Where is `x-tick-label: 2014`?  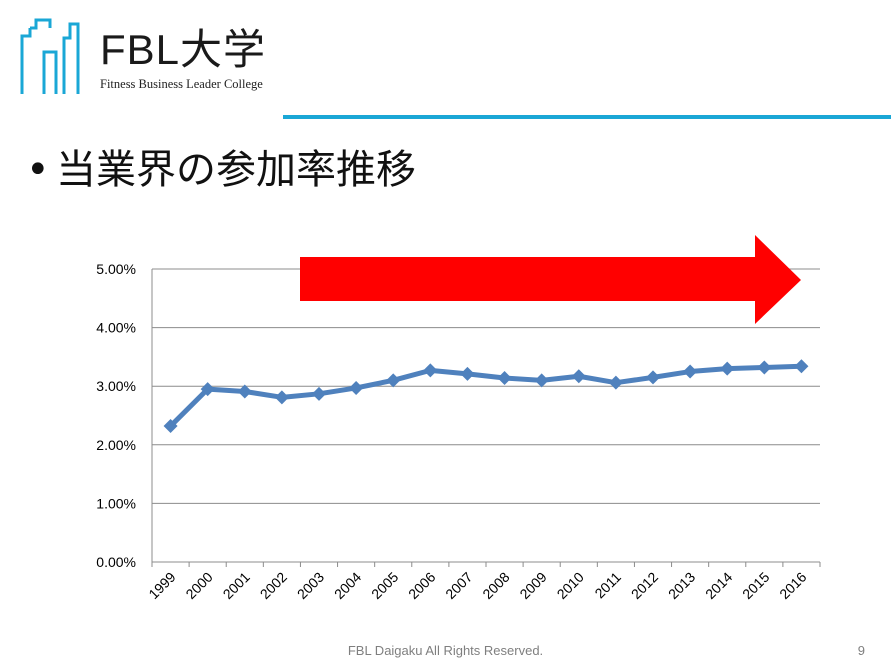
x-tick-label: 2014 is located at coordinates (718, 585).